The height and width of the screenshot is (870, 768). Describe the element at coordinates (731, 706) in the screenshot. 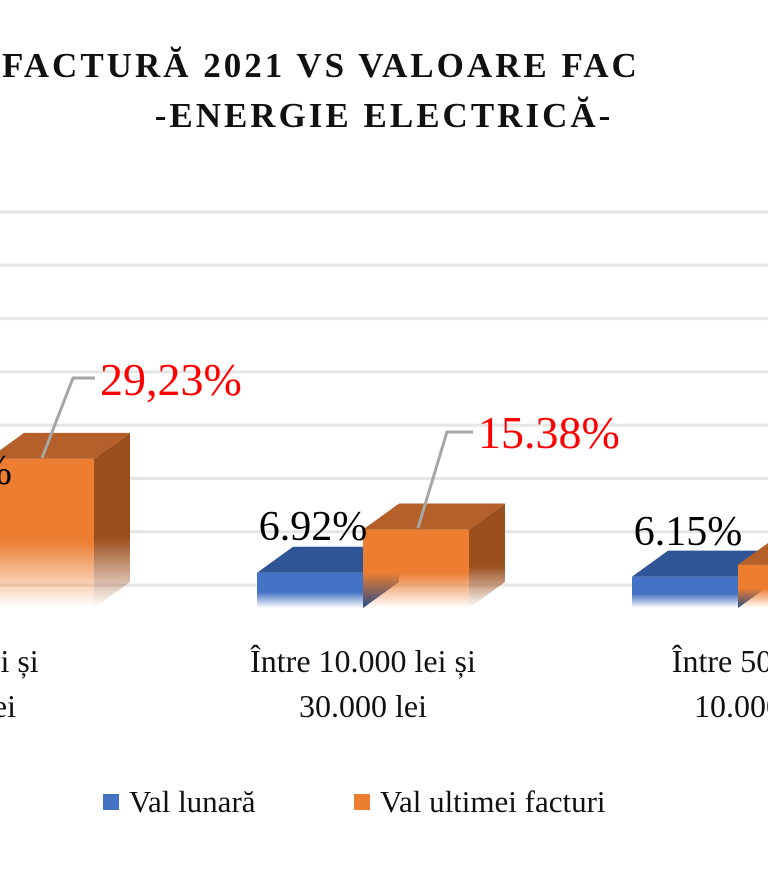

I see `category-label: 10.000` at that location.